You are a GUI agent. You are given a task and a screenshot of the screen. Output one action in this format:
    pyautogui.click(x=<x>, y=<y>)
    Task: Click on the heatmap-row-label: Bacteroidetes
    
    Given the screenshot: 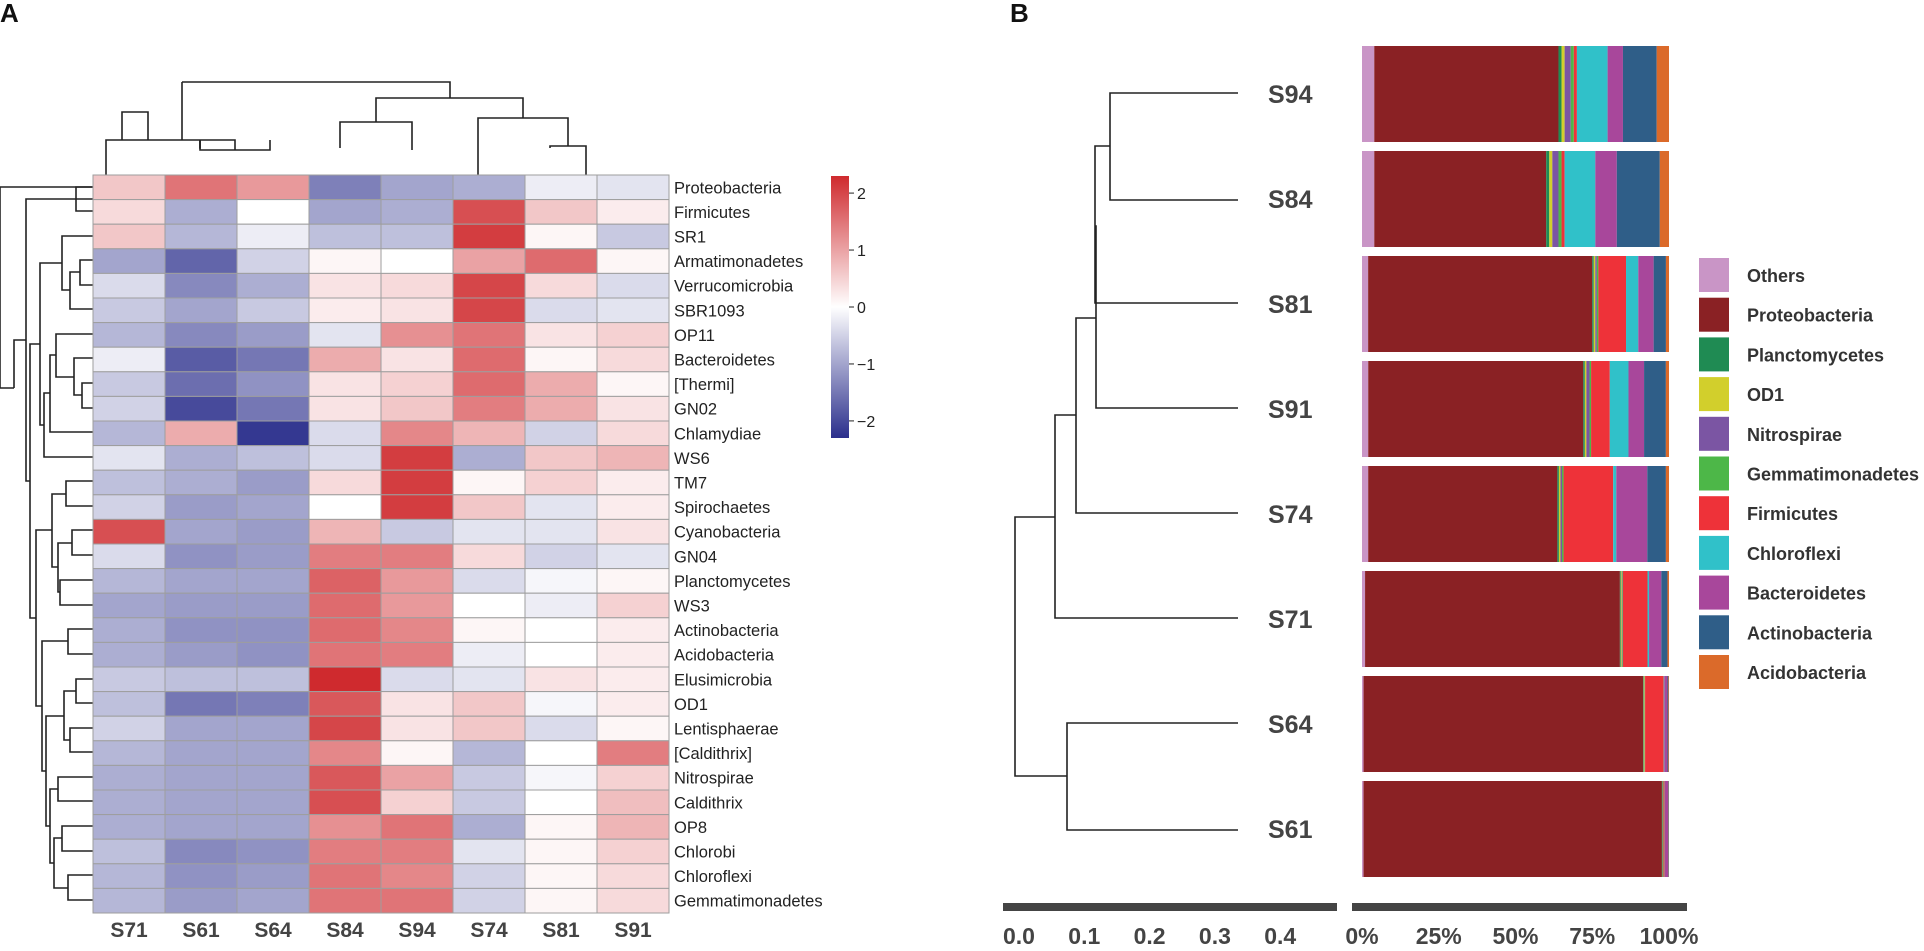 What is the action you would take?
    pyautogui.click(x=724, y=361)
    